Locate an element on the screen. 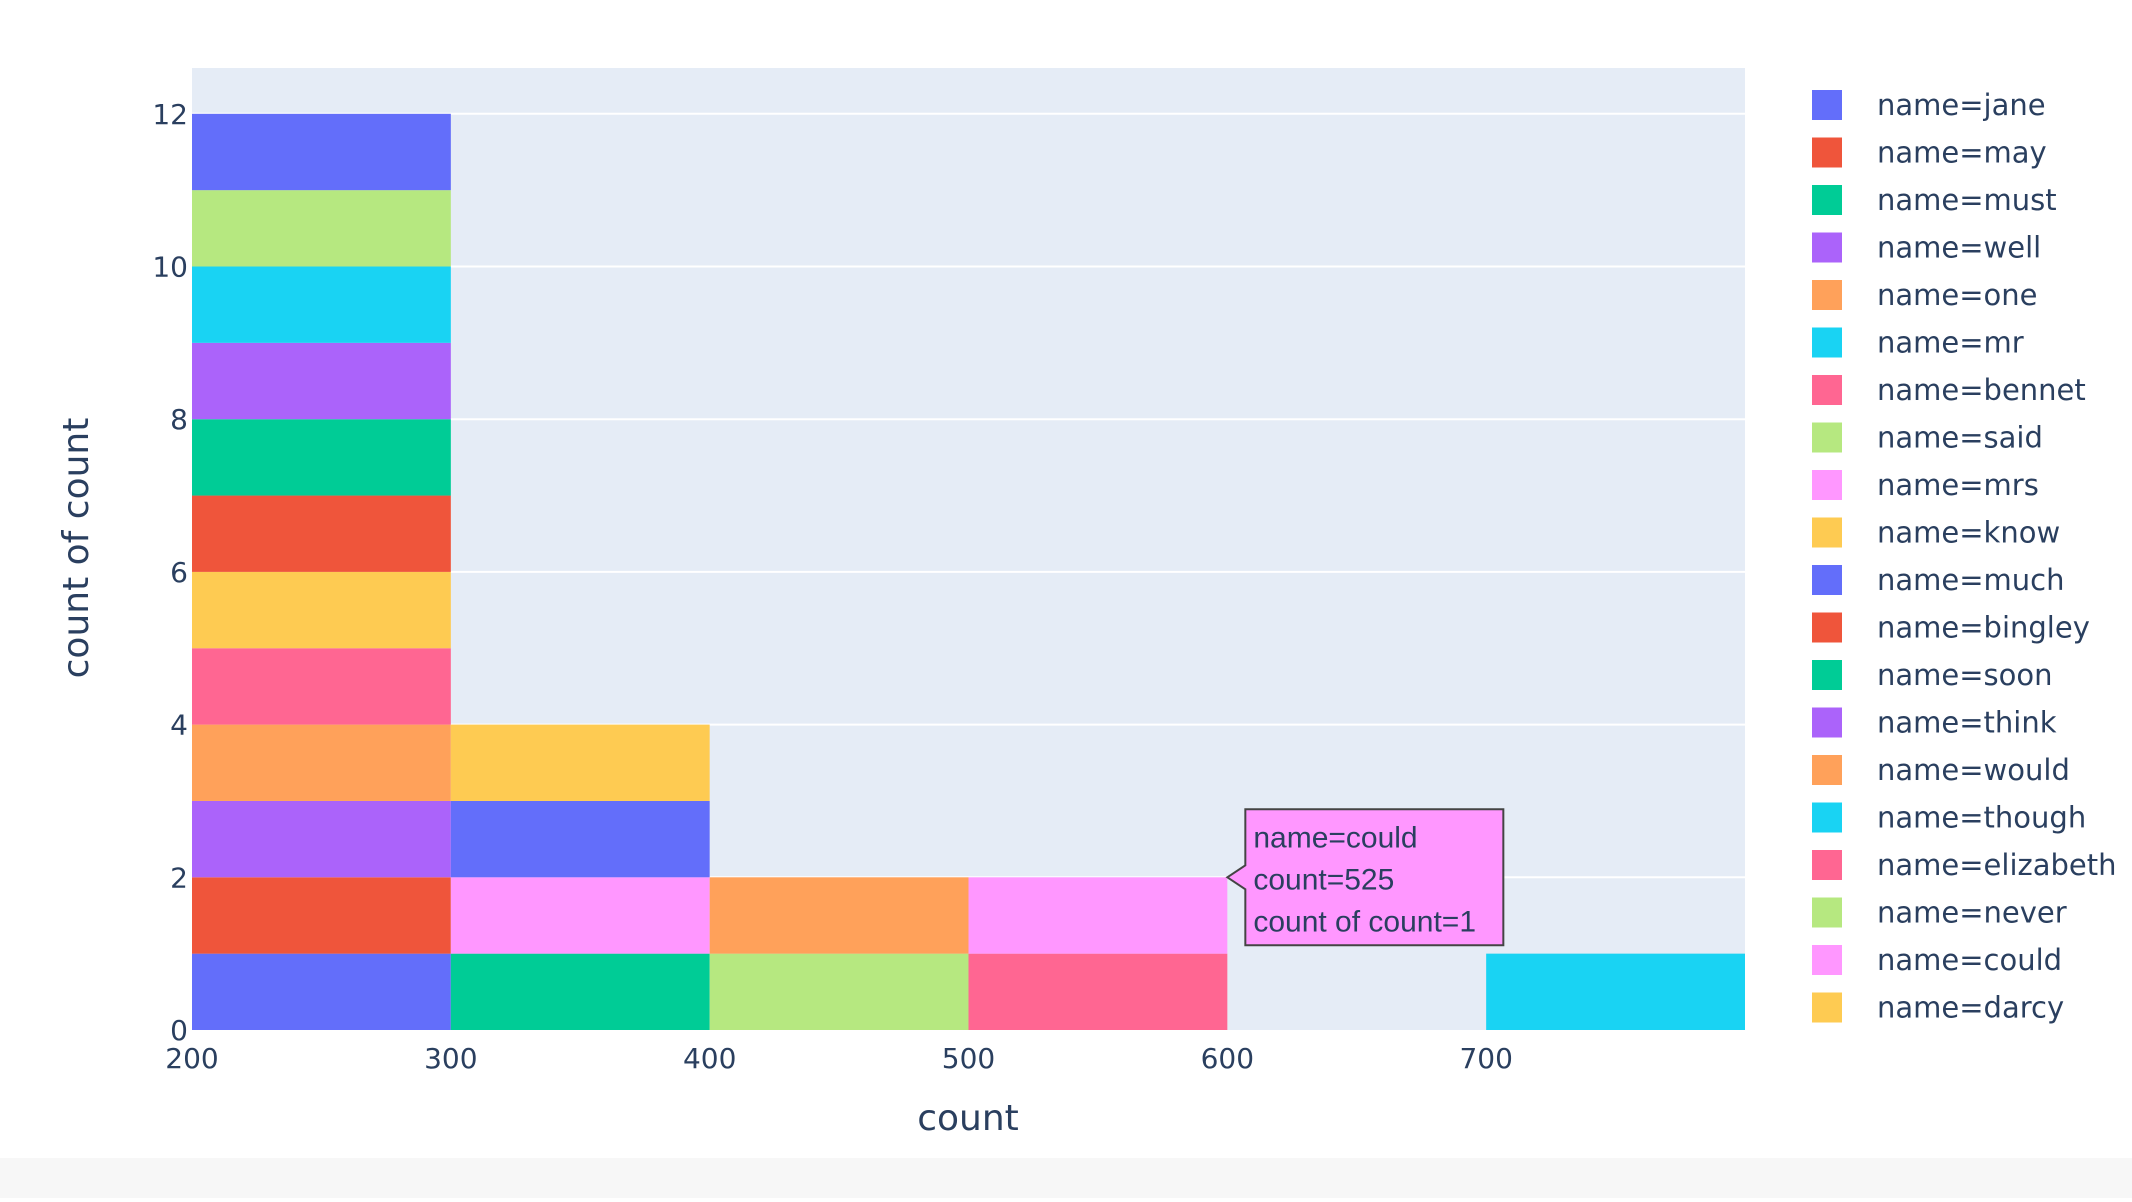 This screenshot has height=1202, width=2132. histogram-bar-segment: name=could is located at coordinates (1098, 915).